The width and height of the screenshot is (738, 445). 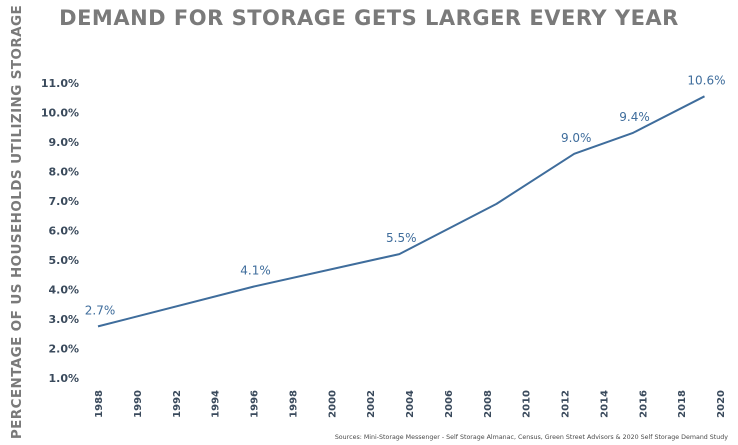 I want to click on x-tick-label: 2018, so click(x=682, y=404).